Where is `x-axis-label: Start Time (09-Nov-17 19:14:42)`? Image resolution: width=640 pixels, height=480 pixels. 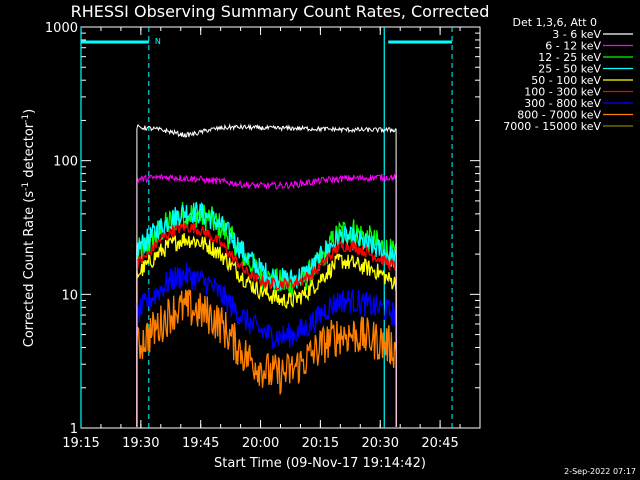 x-axis-label: Start Time (09-Nov-17 19:14:42) is located at coordinates (320, 463).